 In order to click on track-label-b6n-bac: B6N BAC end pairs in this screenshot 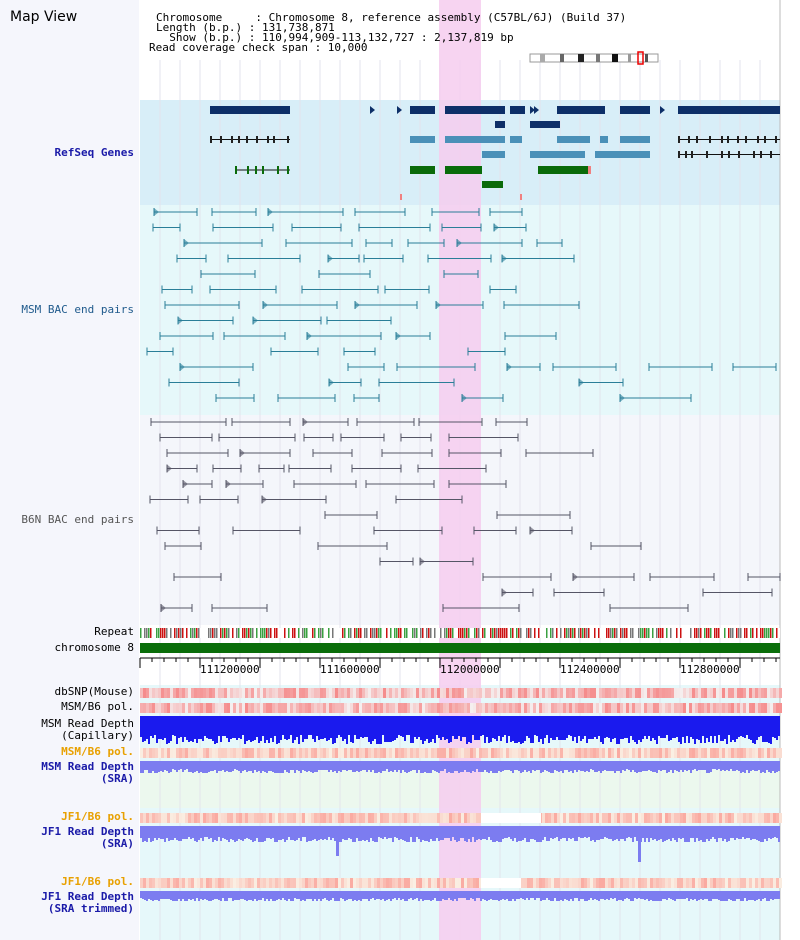, I will do `click(77, 519)`.